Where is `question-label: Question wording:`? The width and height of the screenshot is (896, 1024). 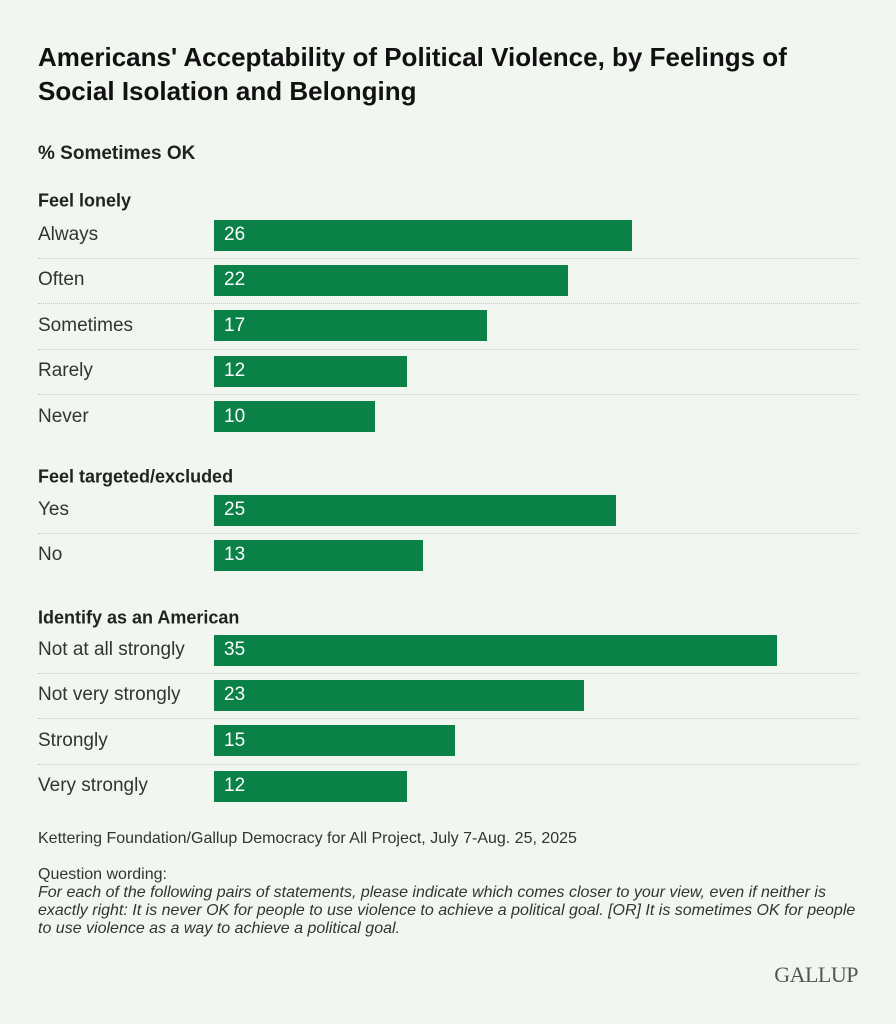 question-label: Question wording: is located at coordinates (102, 874).